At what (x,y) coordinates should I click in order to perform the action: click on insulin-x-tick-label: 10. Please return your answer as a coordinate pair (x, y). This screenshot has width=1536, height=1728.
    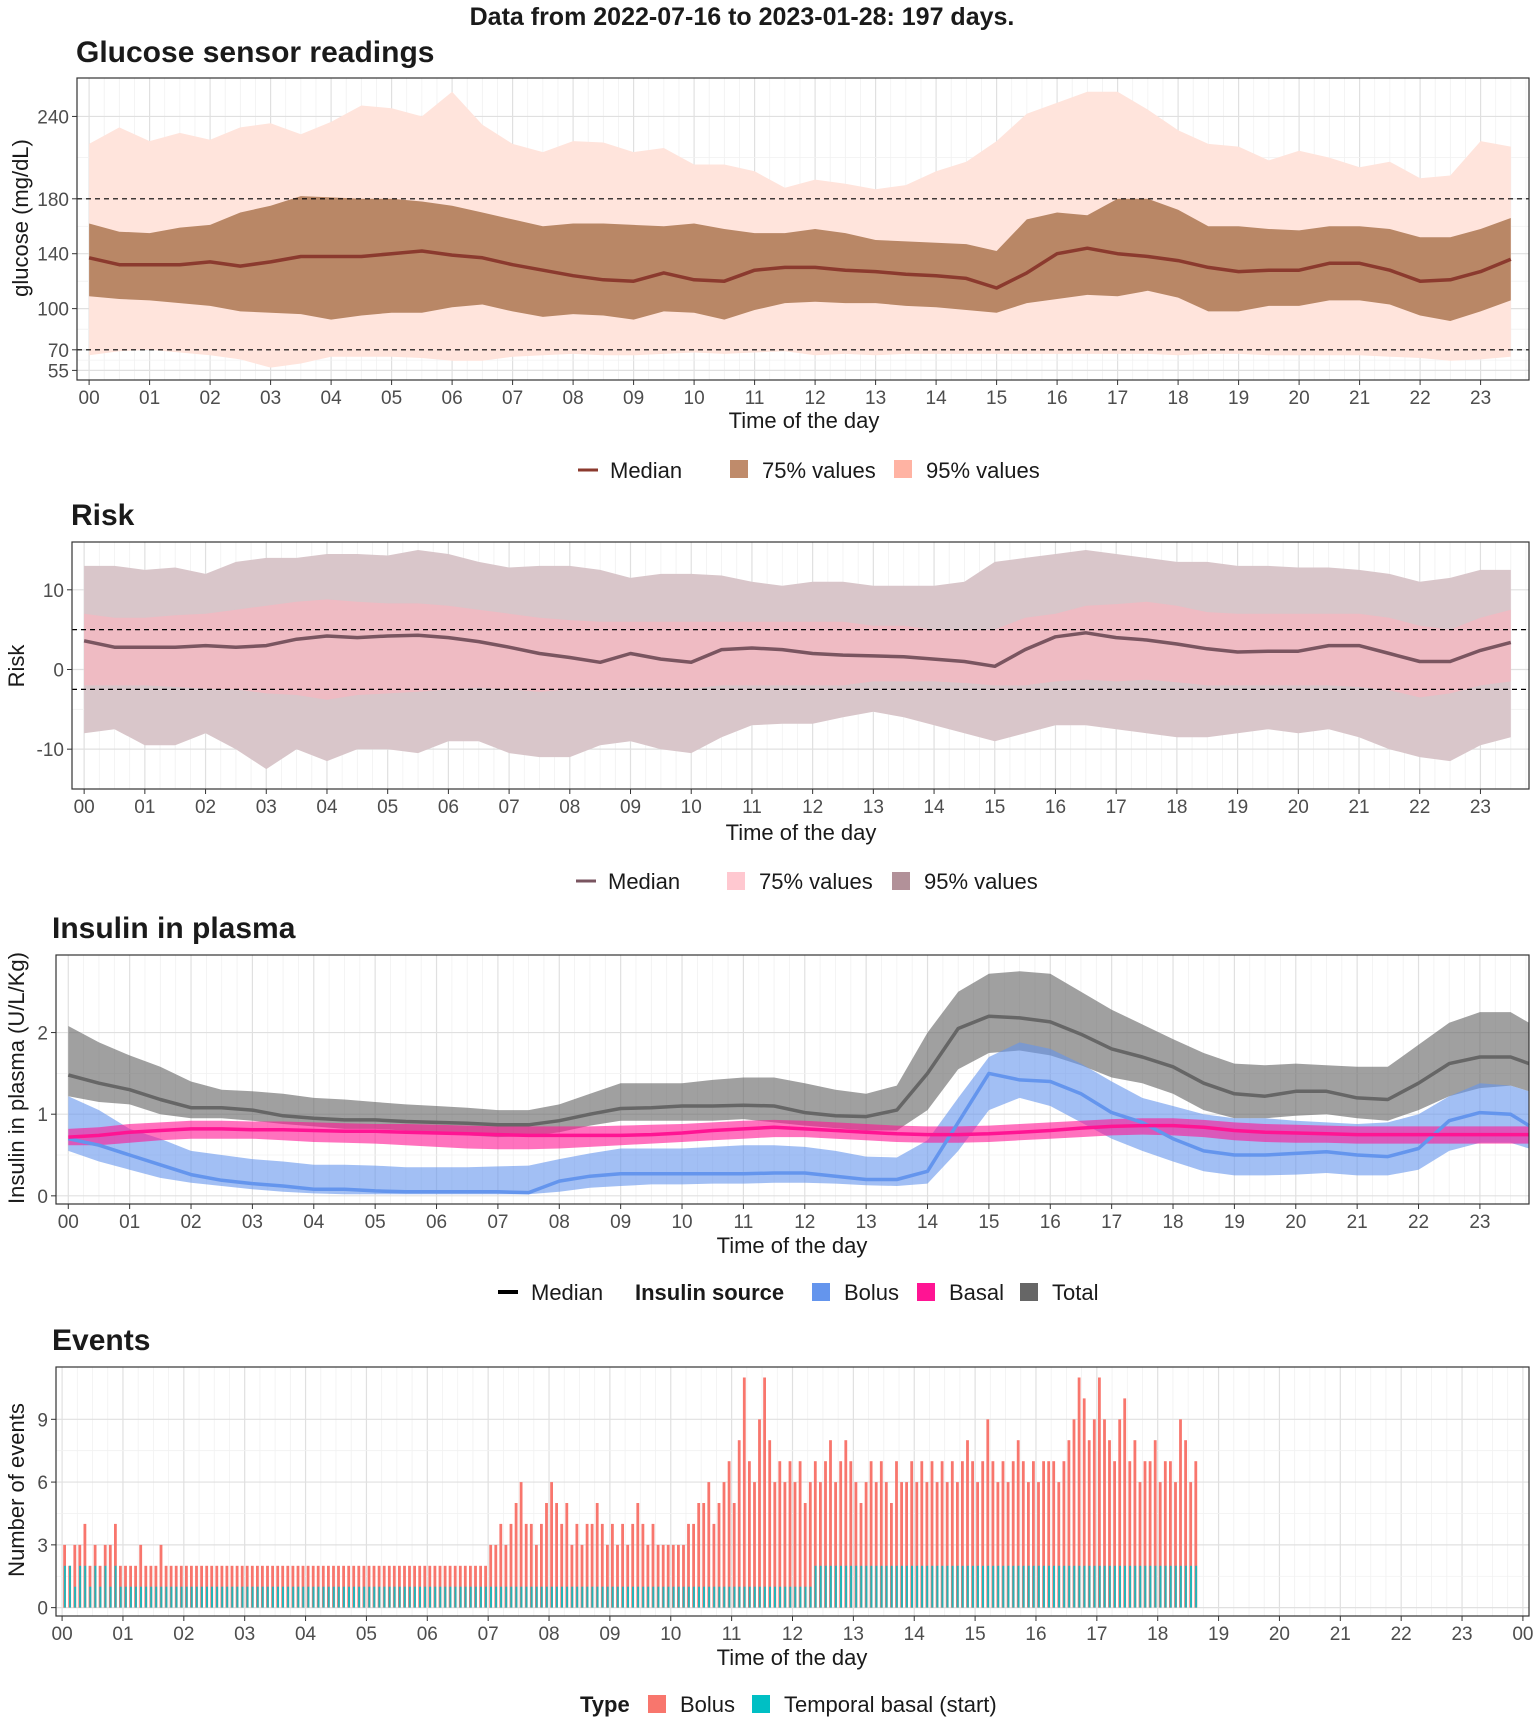
    Looking at the image, I should click on (681, 1222).